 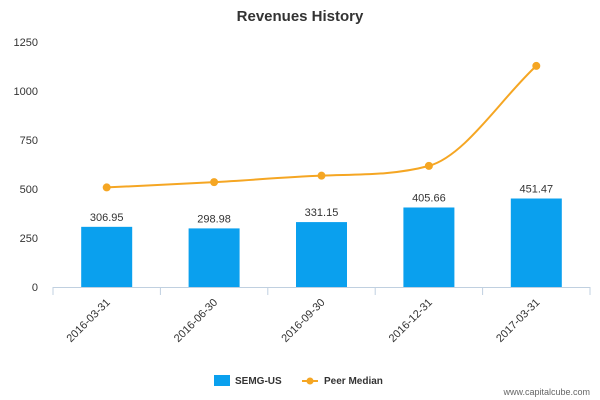 I want to click on y-tick-label: 250, so click(x=29, y=239).